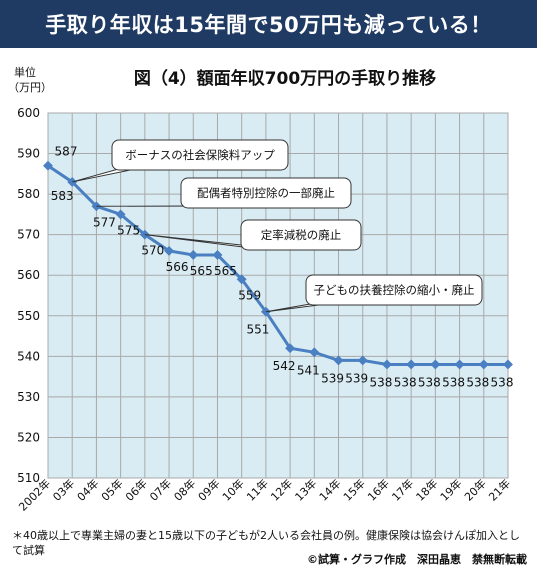 The height and width of the screenshot is (571, 537). What do you see at coordinates (209, 490) in the screenshot?
I see `x-tick-label: 09年` at bounding box center [209, 490].